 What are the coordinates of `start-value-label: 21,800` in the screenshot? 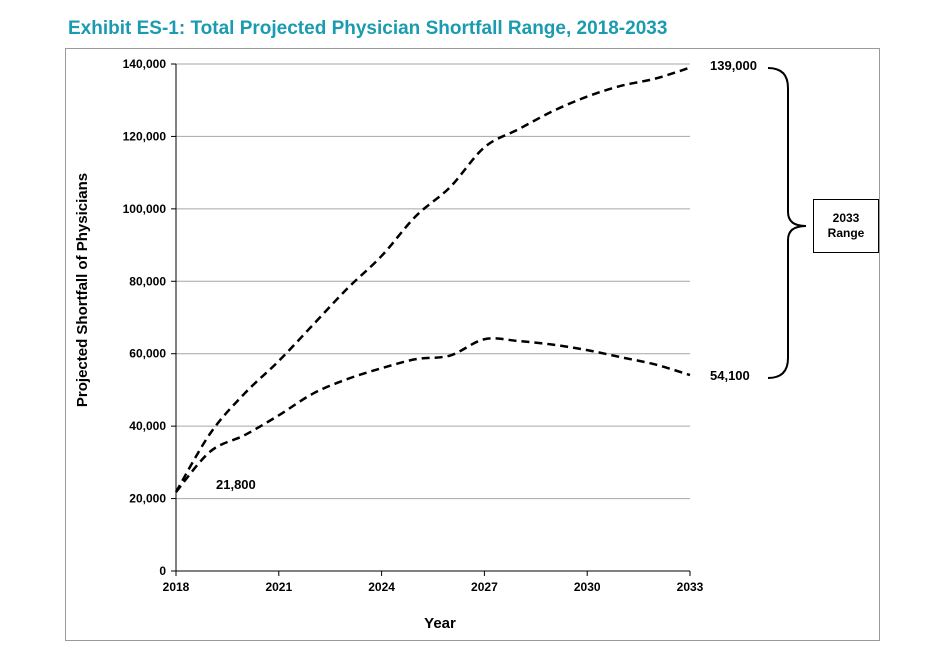 It's located at (236, 484).